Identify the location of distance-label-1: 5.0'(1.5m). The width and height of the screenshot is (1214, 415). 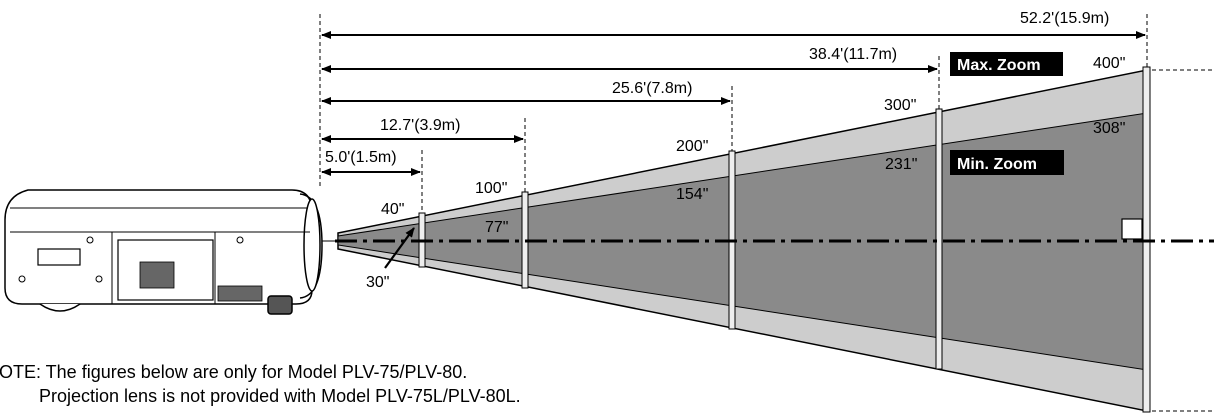
(361, 157).